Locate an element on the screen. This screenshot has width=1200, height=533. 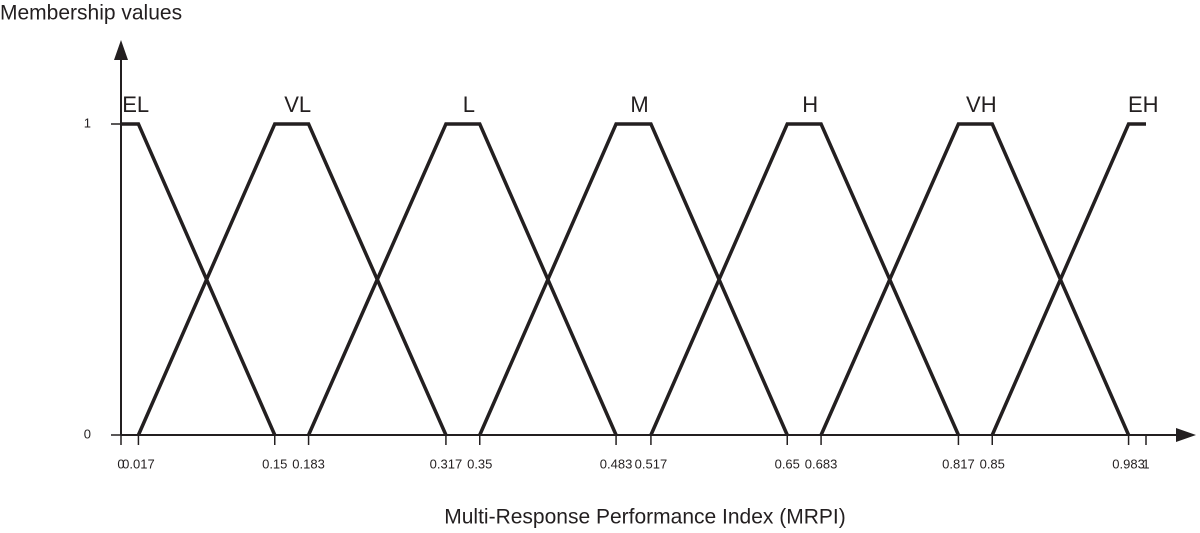
y-arrow is located at coordinates (121, 50).